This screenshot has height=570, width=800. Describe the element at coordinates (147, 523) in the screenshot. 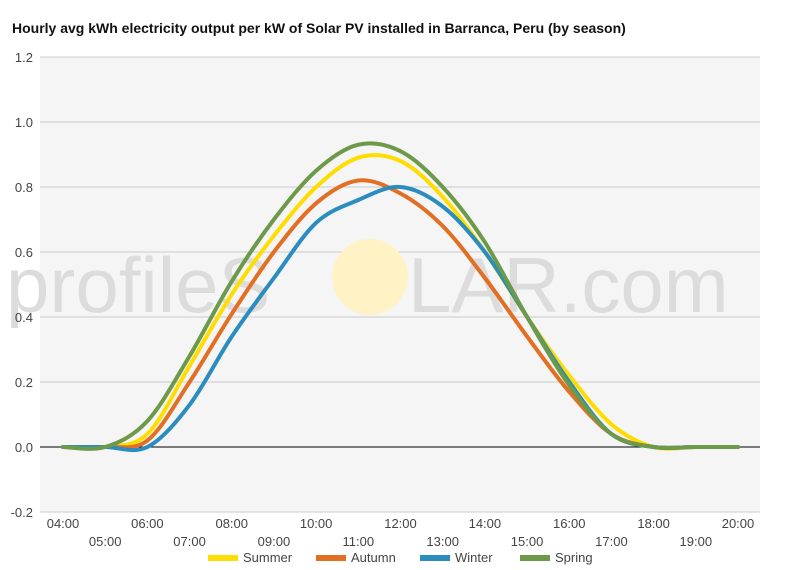

I see `x-tick-label: 06:00` at that location.